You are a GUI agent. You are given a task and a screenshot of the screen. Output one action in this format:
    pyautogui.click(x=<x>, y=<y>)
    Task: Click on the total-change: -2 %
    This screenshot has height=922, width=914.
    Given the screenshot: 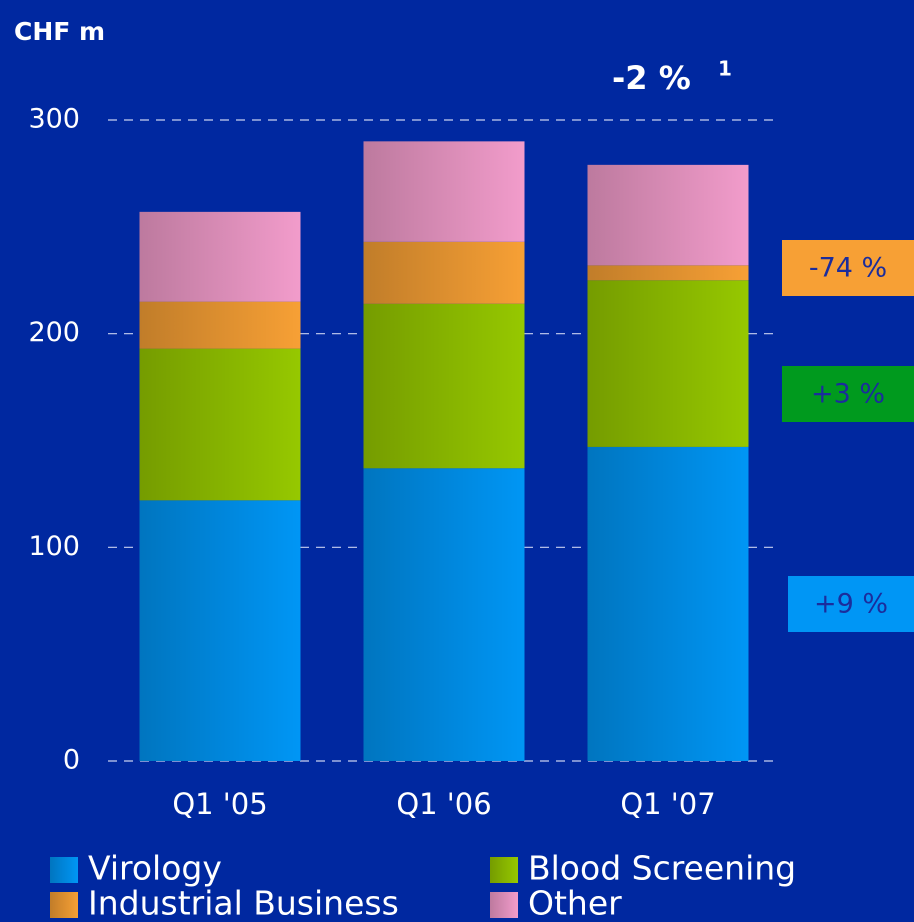 What is the action you would take?
    pyautogui.click(x=651, y=78)
    